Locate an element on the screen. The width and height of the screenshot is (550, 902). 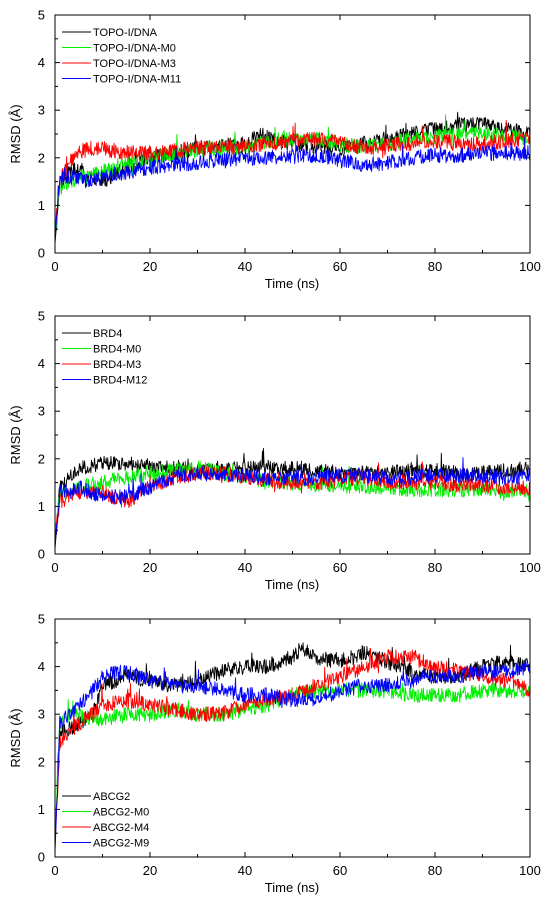
legend-label: TOPO-I/DNA-M3 is located at coordinates (134, 64).